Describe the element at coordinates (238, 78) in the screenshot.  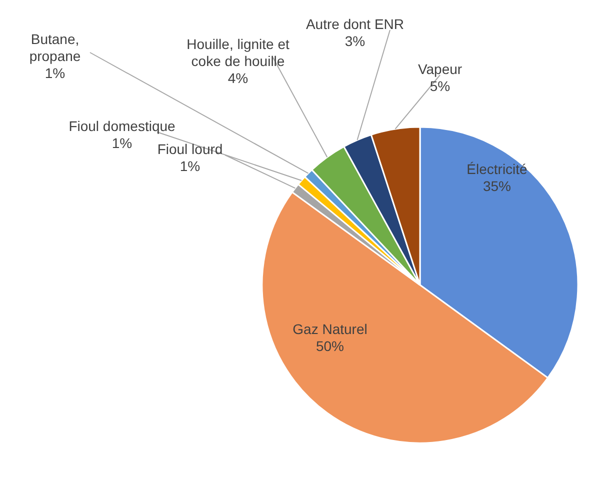
I see `data-label: 4%` at that location.